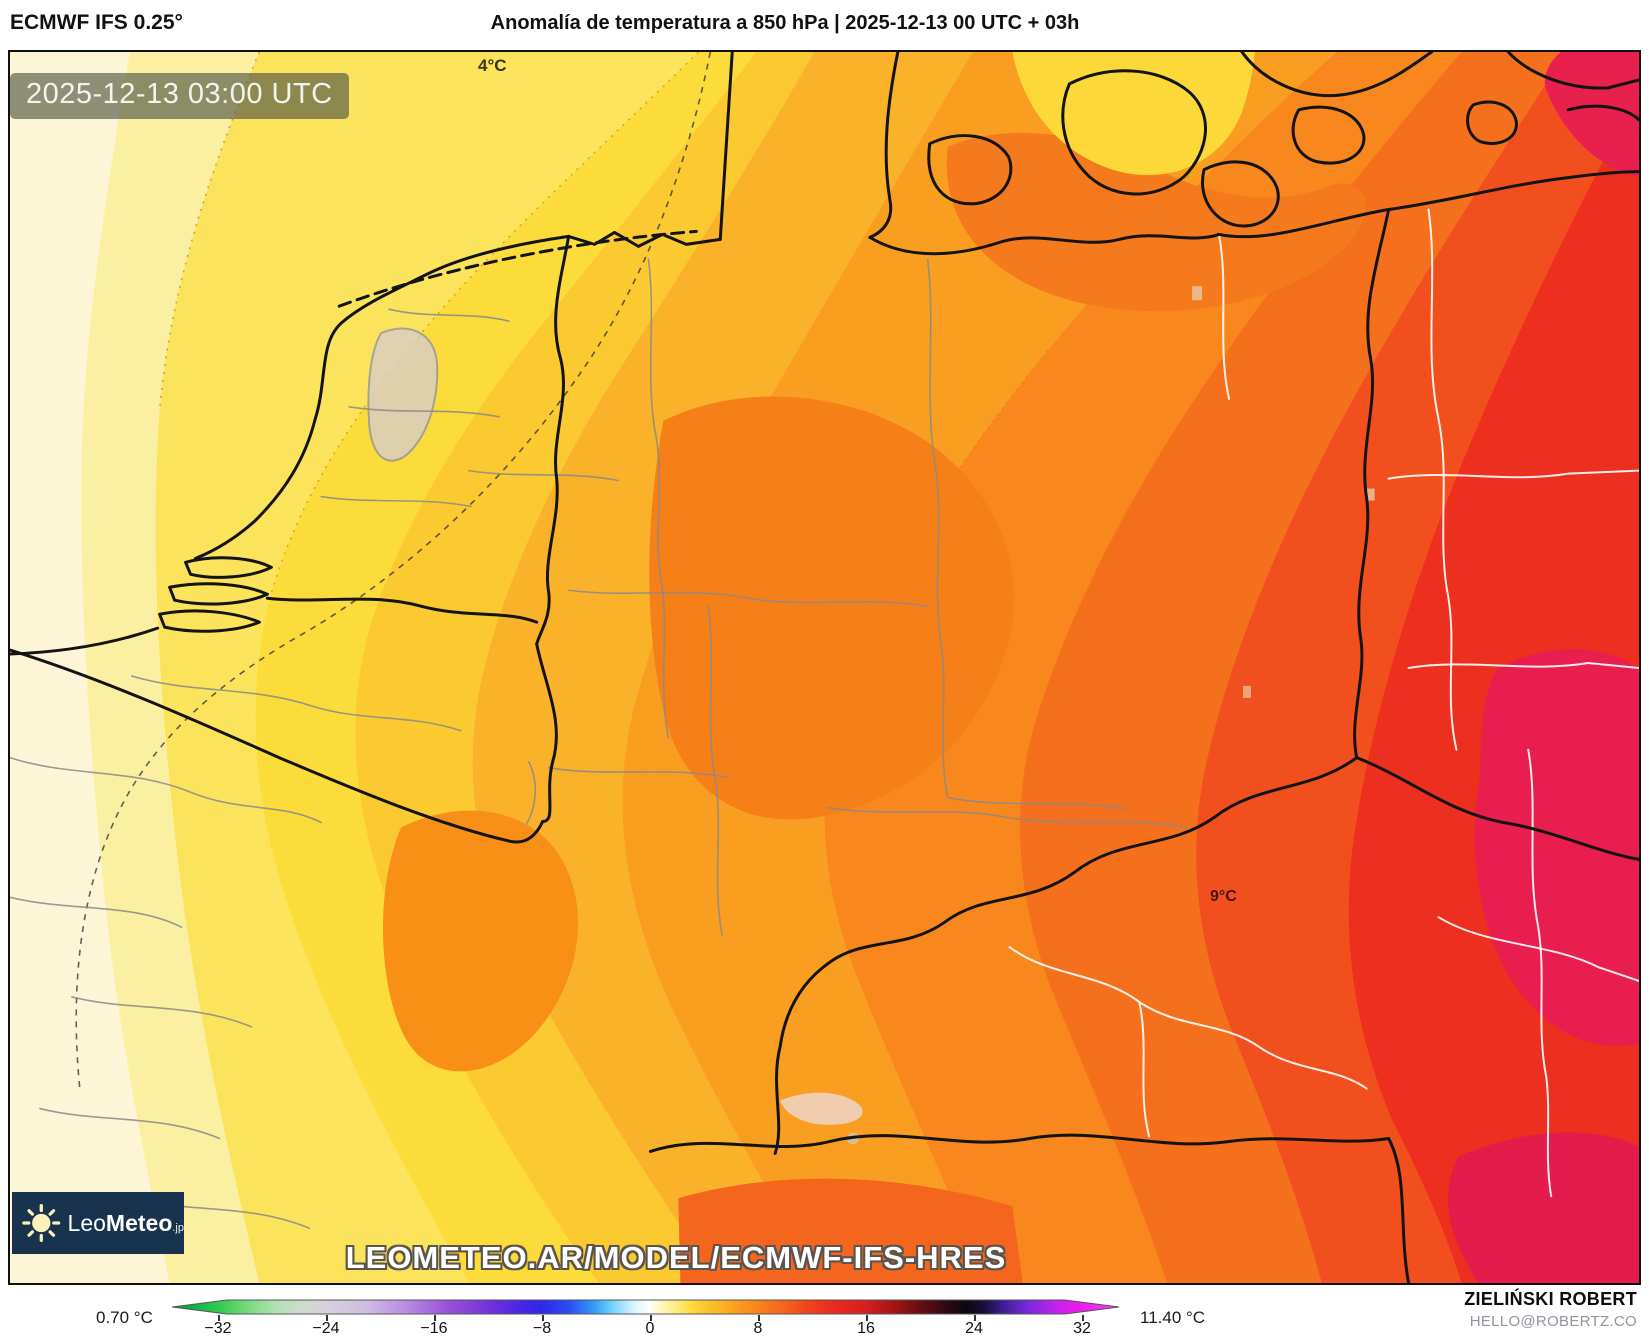  What do you see at coordinates (86, 1222) in the screenshot?
I see `logo-brand-light: Leo` at bounding box center [86, 1222].